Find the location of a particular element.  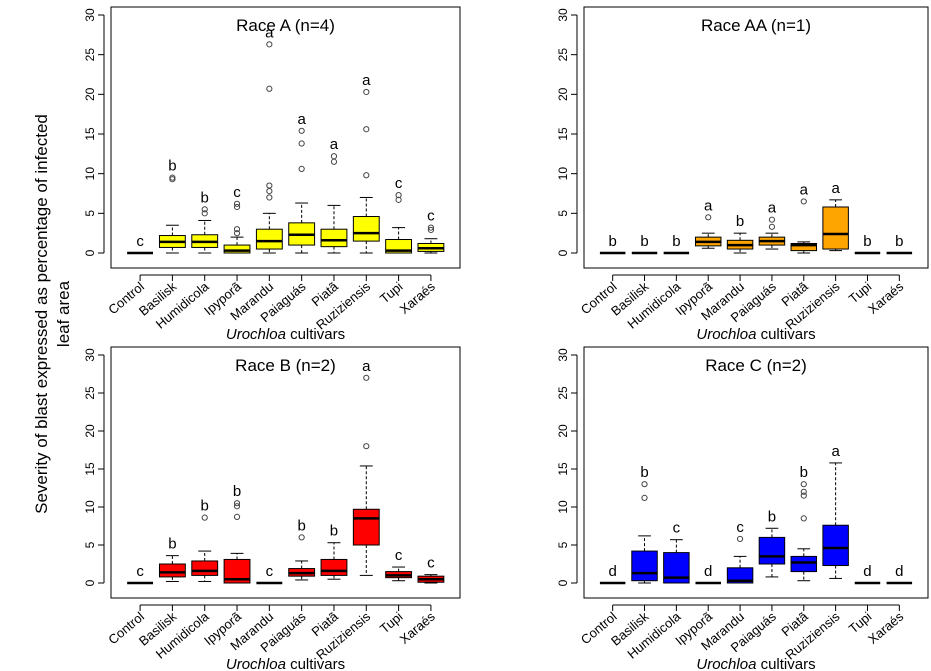

box-xaraés: d is located at coordinates (899, 574).